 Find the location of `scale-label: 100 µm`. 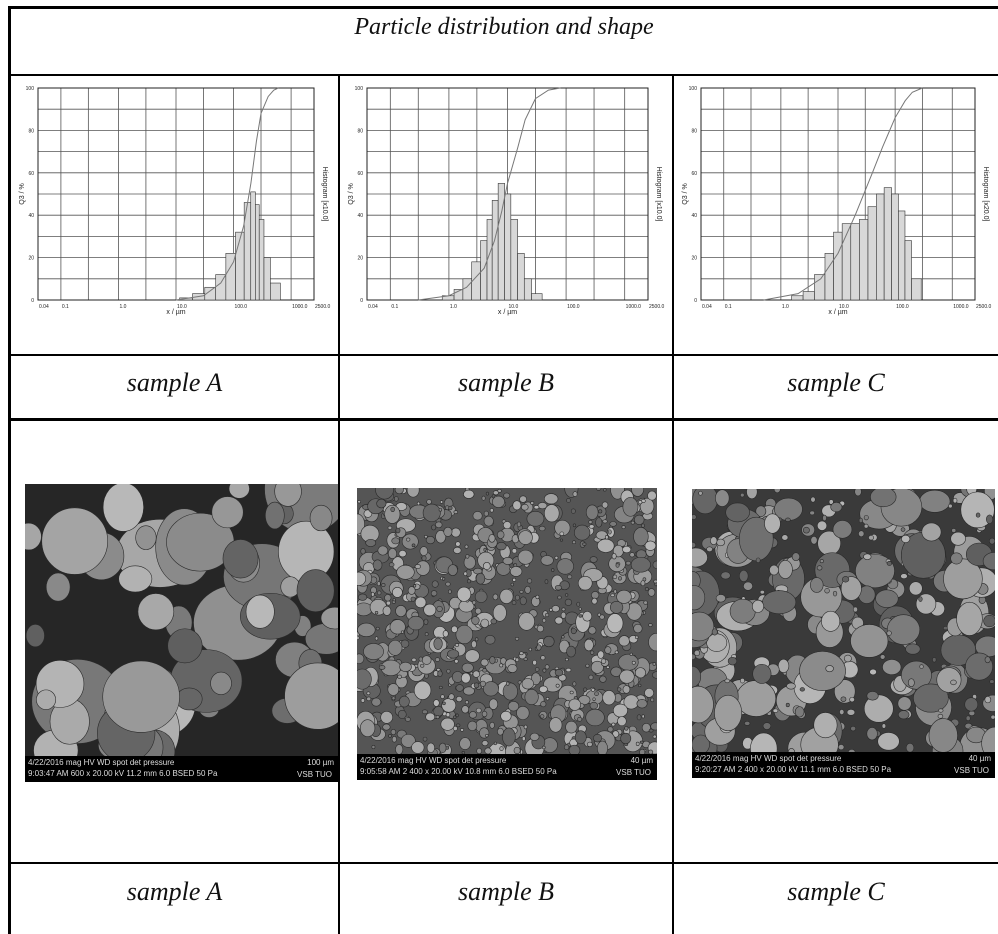

scale-label: 100 µm is located at coordinates (320, 762).